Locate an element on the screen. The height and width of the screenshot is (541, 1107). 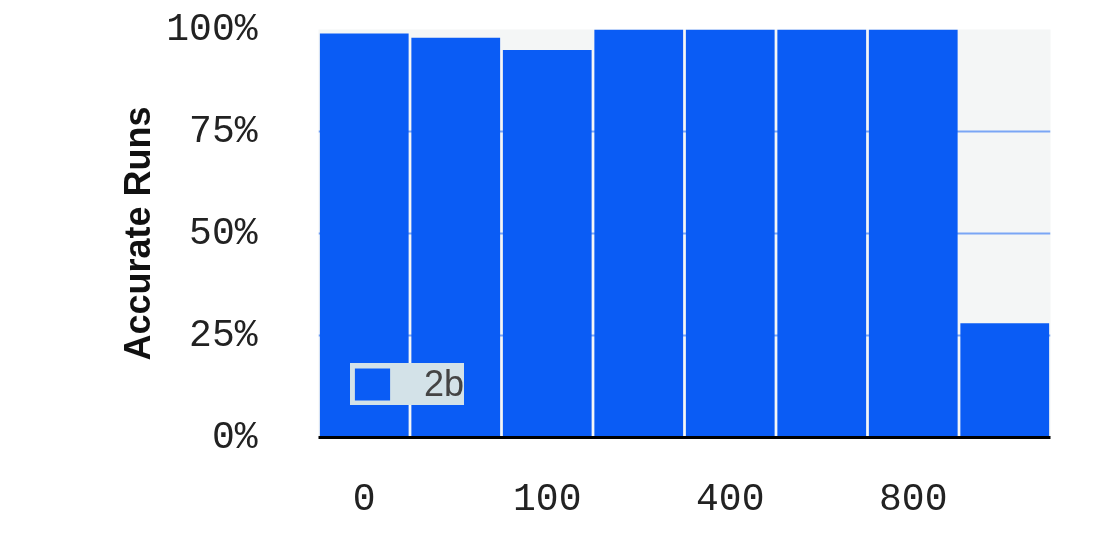
y-tick-label: 0% is located at coordinates (234, 437).